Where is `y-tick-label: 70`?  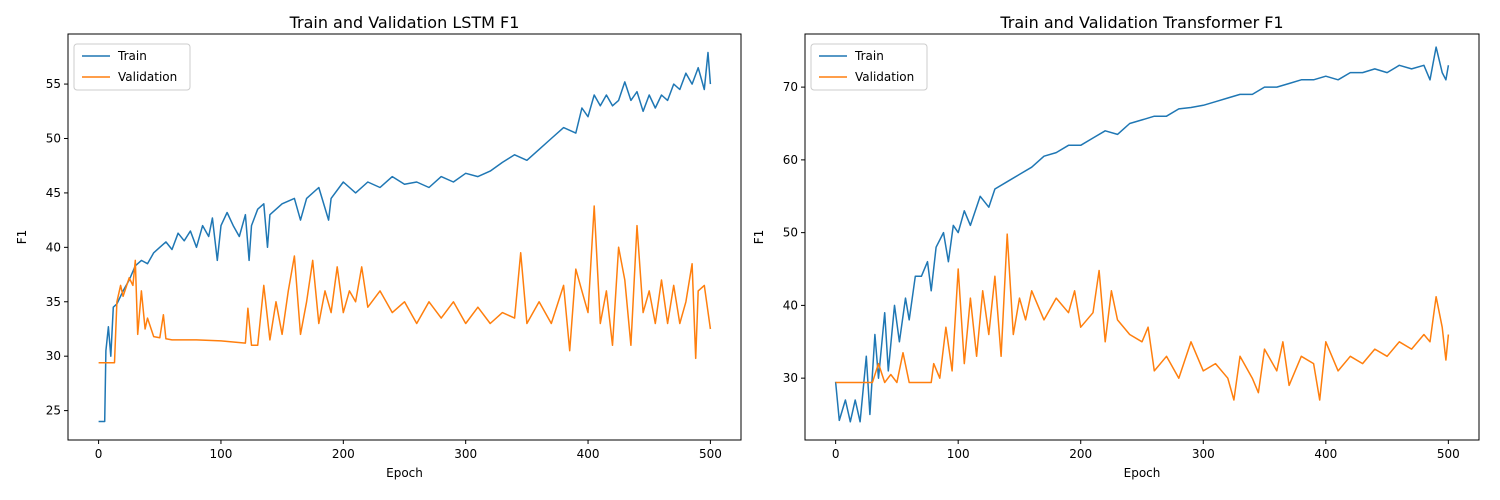
y-tick-label: 70 is located at coordinates (790, 87).